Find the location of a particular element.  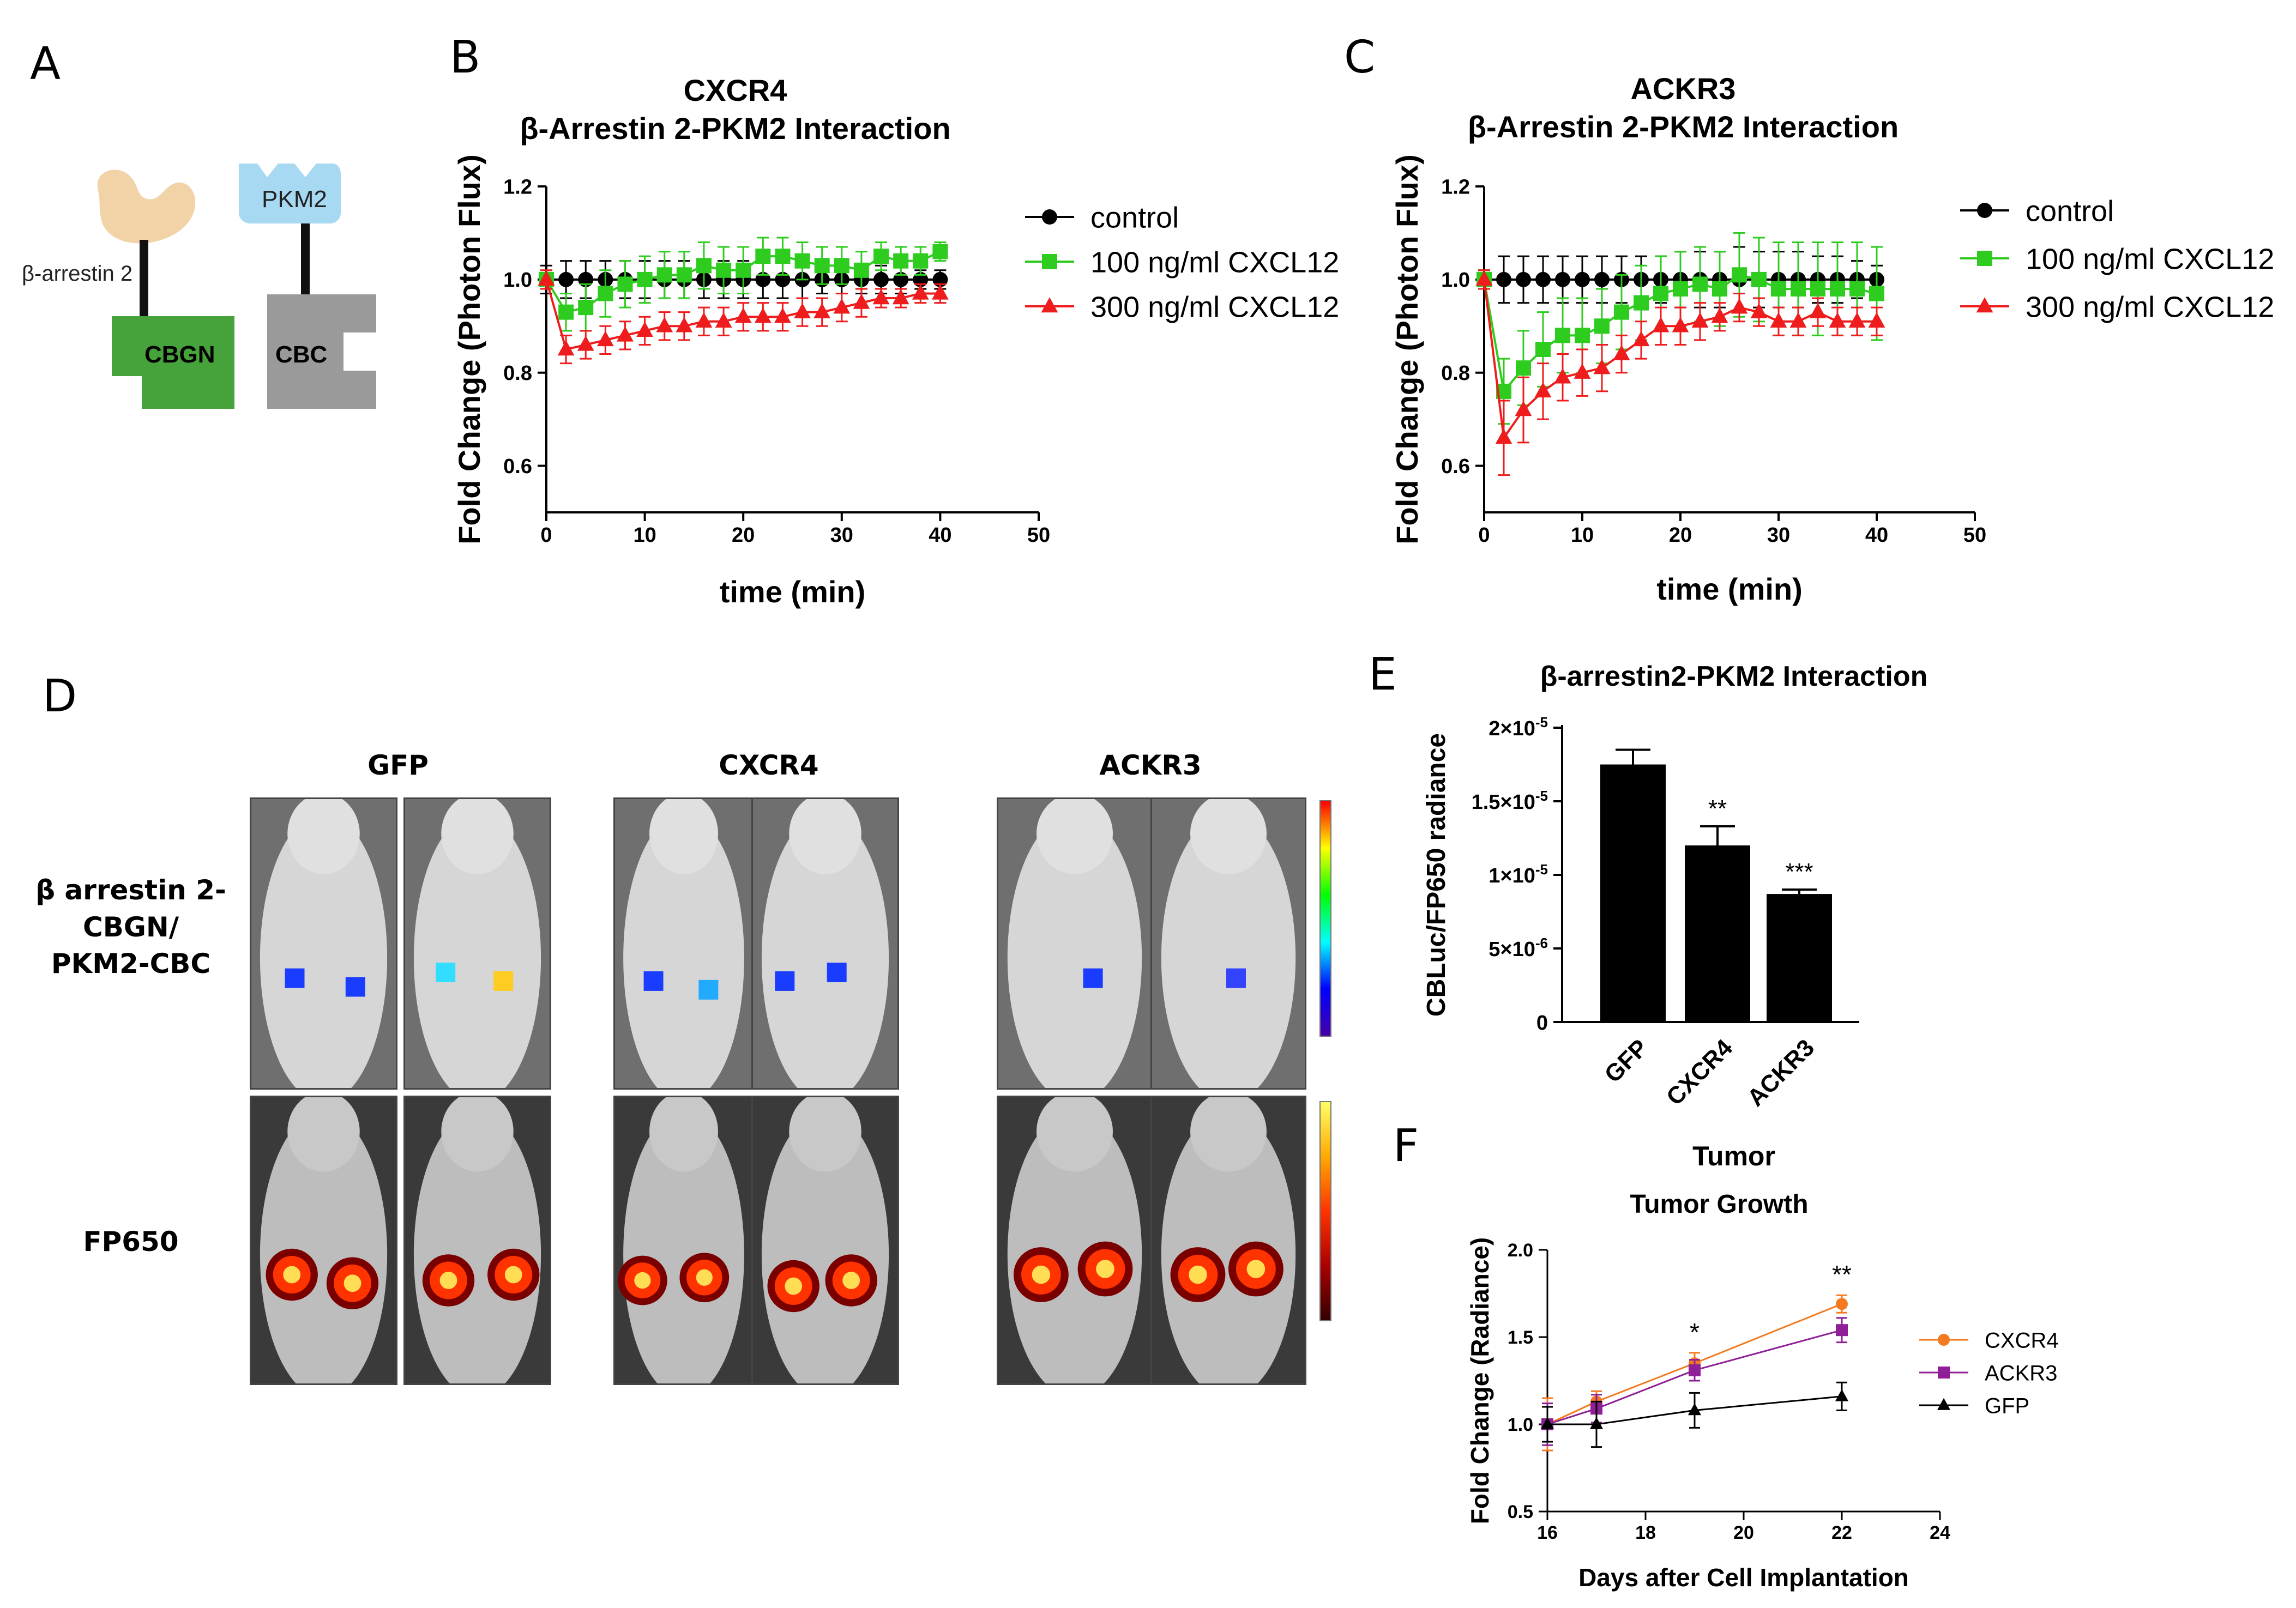

chart-title-c-line-1: β-Arrestin 2-PKM2 Interaction is located at coordinates (1684, 127).